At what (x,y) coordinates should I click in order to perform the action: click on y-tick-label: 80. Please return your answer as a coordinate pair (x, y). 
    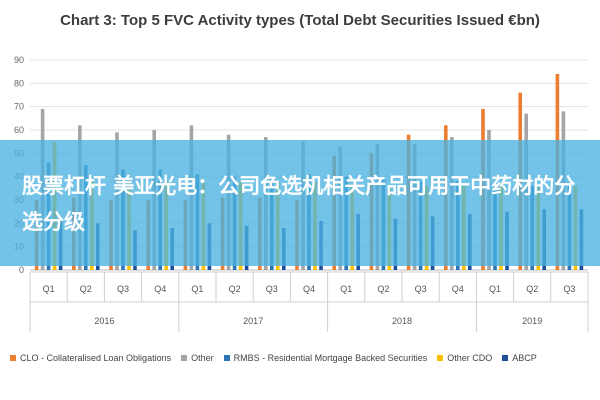
    Looking at the image, I should click on (19, 83).